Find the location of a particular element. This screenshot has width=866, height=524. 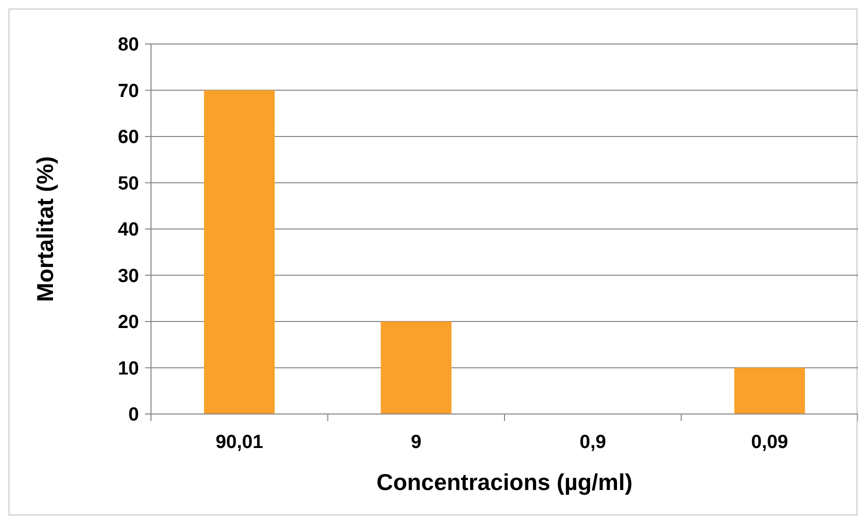

y-tick-label: 0 is located at coordinates (133, 415).